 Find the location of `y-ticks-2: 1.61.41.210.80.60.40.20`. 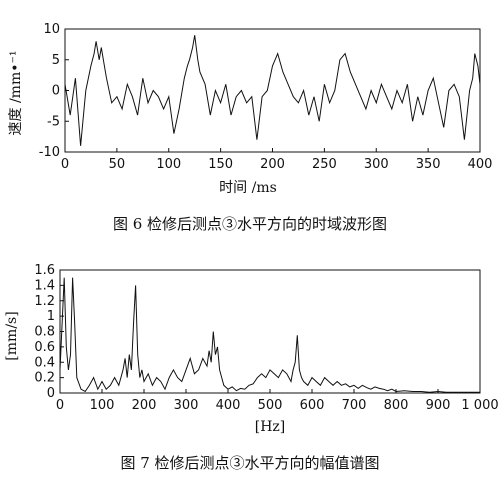

y-ticks-2: 1.61.41.210.80.60.40.20 is located at coordinates (49, 332).